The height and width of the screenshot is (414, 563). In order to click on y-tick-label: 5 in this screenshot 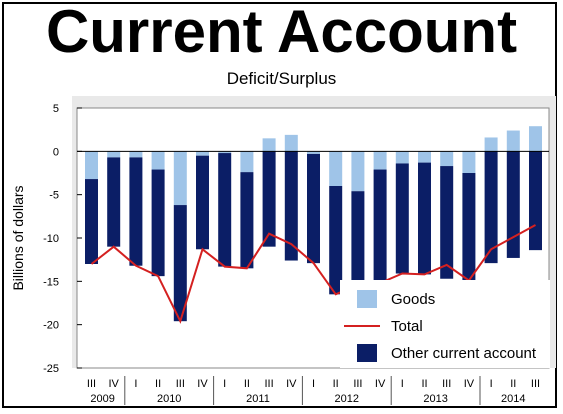, I will do `click(56, 109)`.